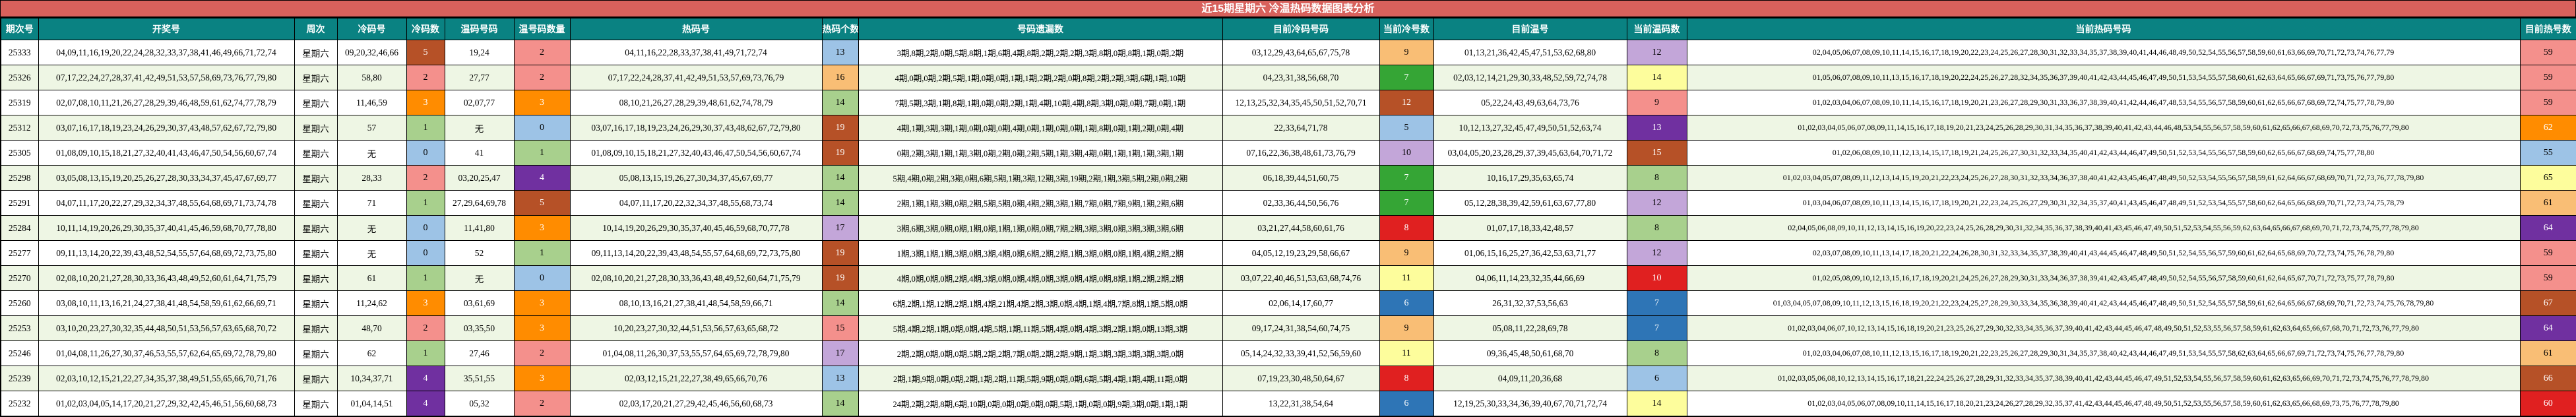 This screenshot has width=2576, height=417. I want to click on cell-cur_warm: 01,07,17,18,33,42,48,57, so click(1530, 228).